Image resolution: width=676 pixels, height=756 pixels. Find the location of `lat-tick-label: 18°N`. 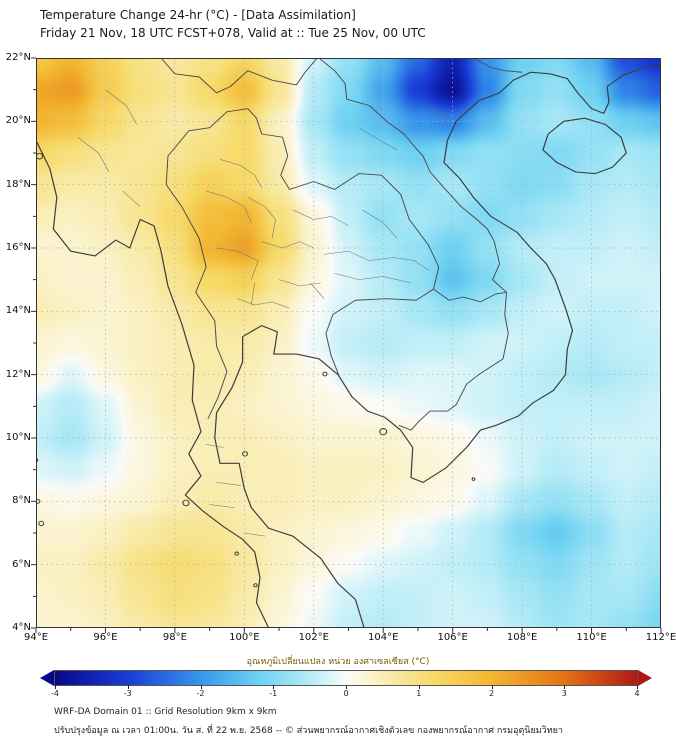

lat-tick-label: 18°N is located at coordinates (18, 184).